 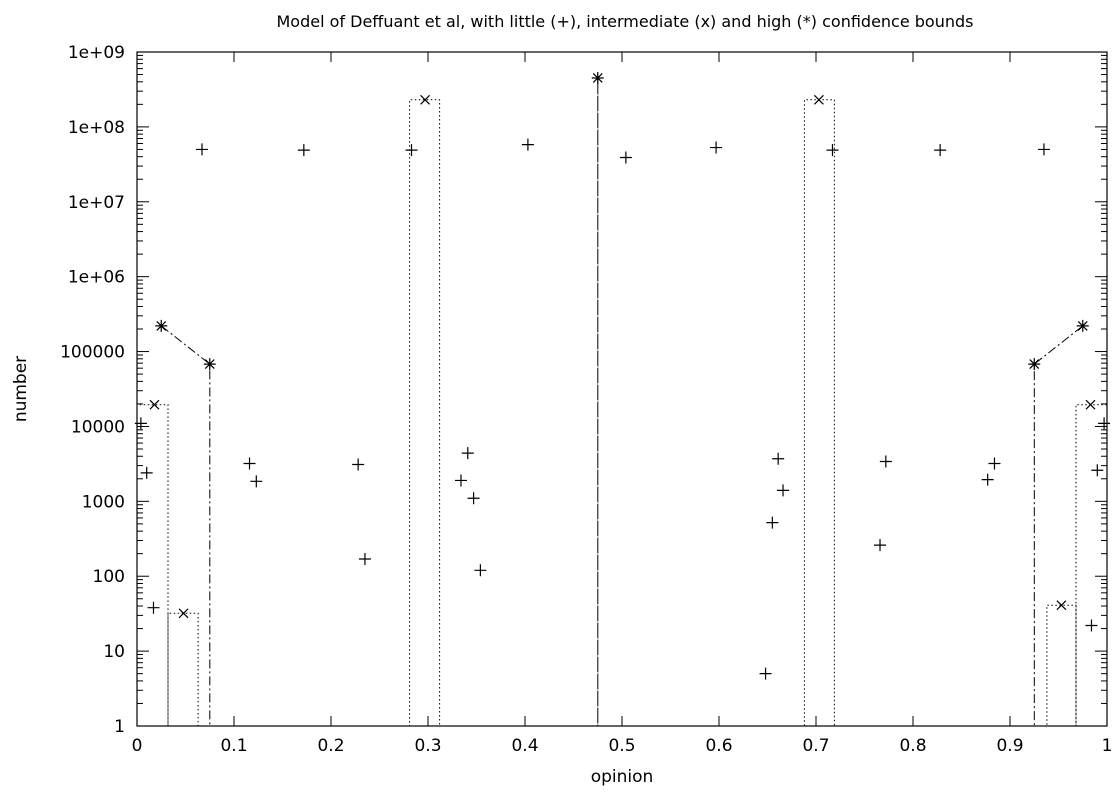 What do you see at coordinates (1009, 746) in the screenshot?
I see `x-tick-label: 0.9` at bounding box center [1009, 746].